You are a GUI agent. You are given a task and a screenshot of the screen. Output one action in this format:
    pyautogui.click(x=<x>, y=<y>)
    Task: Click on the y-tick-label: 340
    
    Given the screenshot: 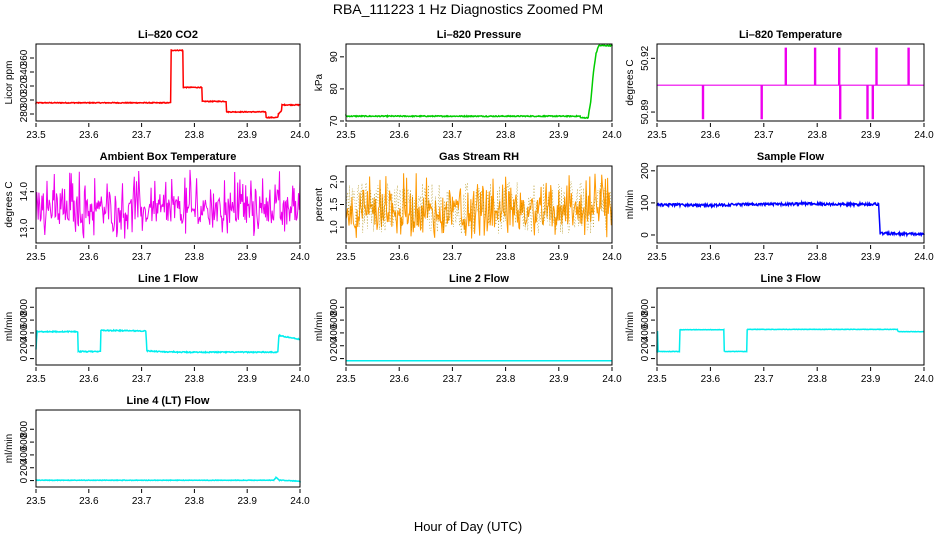 What is the action you would take?
    pyautogui.click(x=24, y=71)
    